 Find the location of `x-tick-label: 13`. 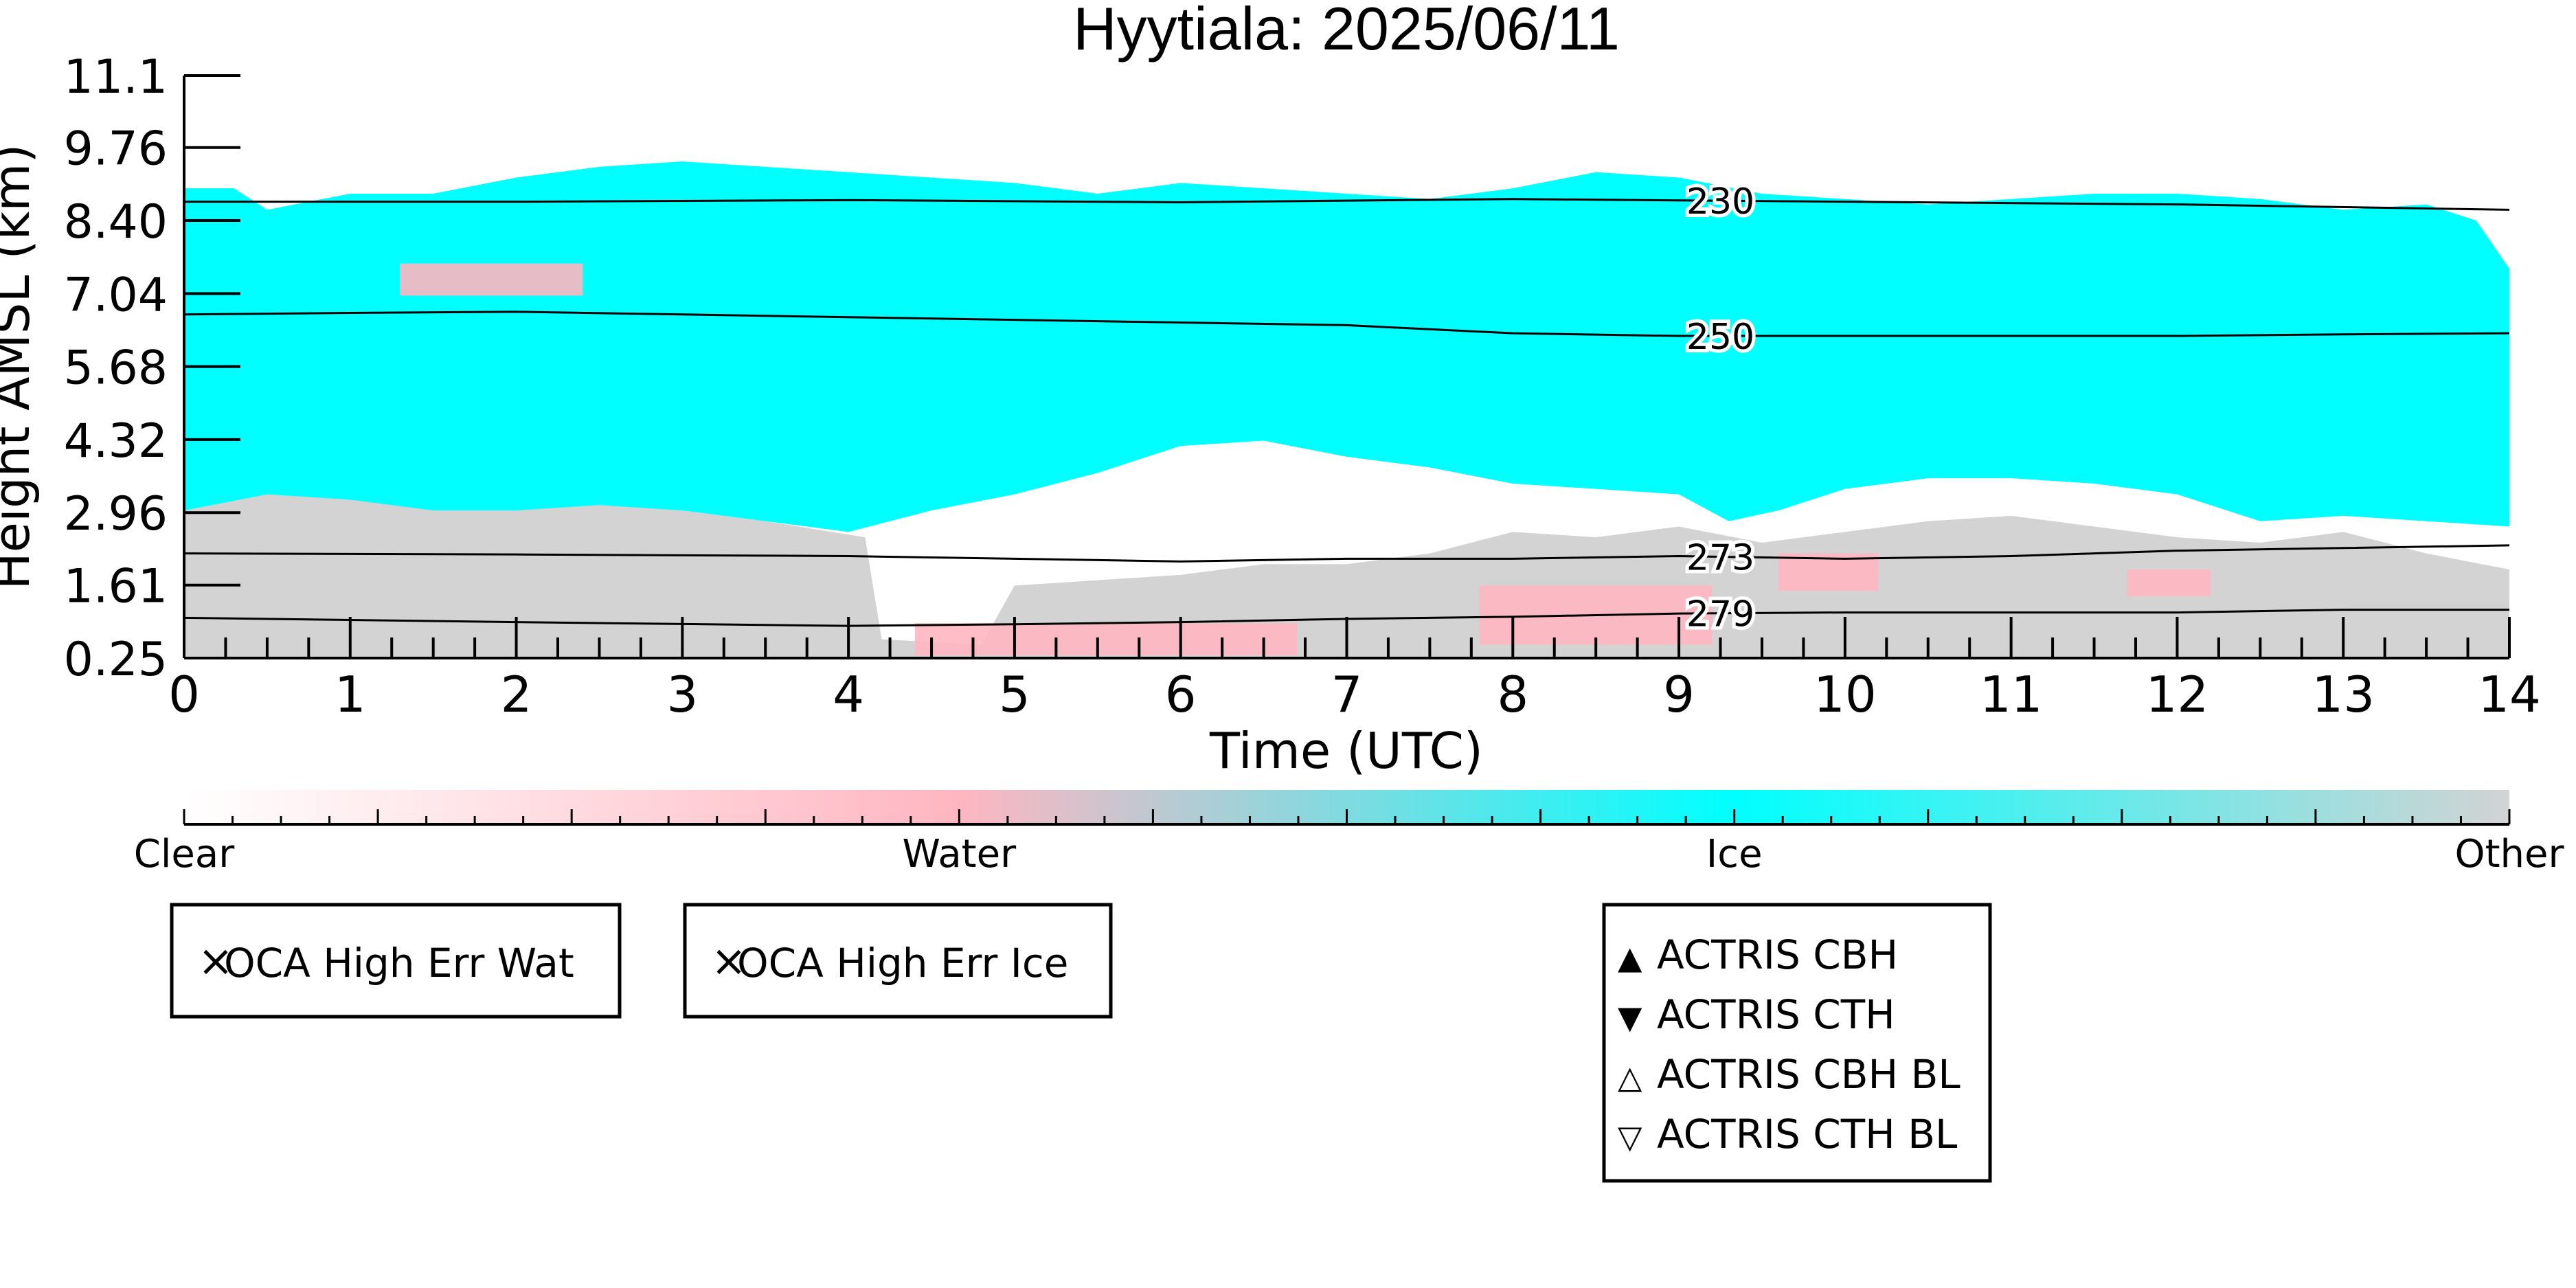

x-tick-label: 13 is located at coordinates (2343, 694).